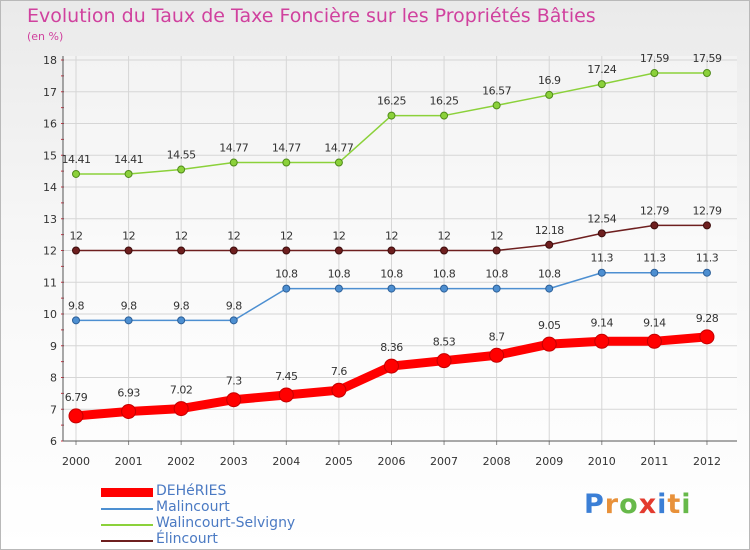 The height and width of the screenshot is (550, 750). I want to click on data-label: 6.93, so click(128, 392).